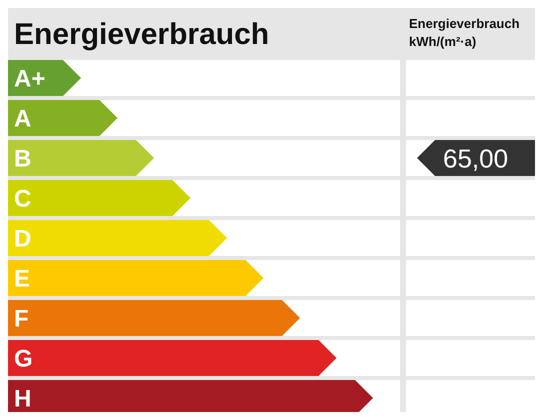 The width and height of the screenshot is (543, 420). What do you see at coordinates (21, 319) in the screenshot?
I see `y-tick-label: F` at bounding box center [21, 319].